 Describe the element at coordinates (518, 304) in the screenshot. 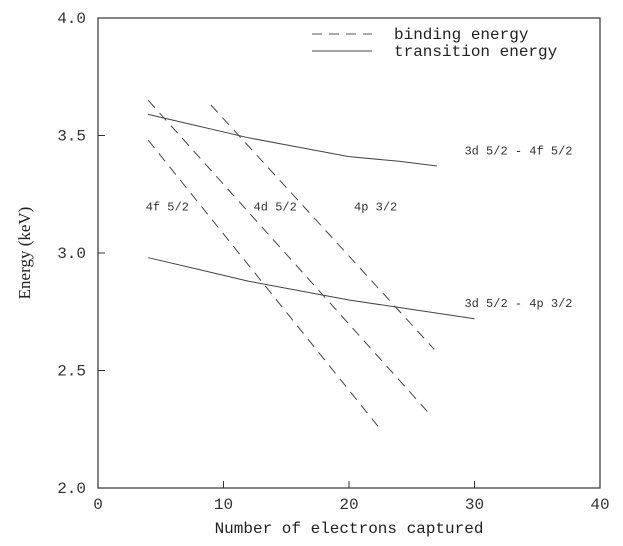

I see `annotation-label: 3d 5/2 - 4p 3/2` at that location.